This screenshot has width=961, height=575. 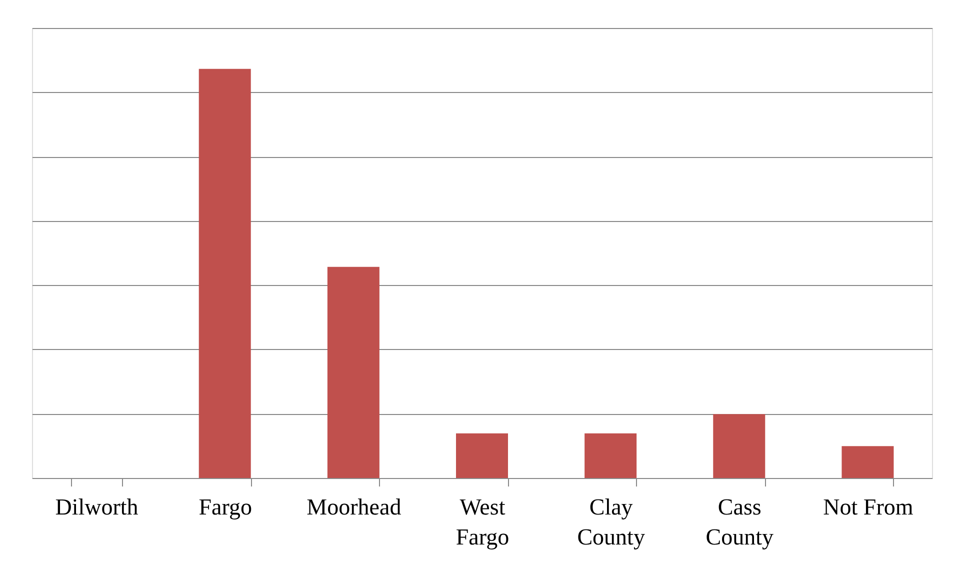 I want to click on x-tick-label: Moorhead, so click(x=354, y=507).